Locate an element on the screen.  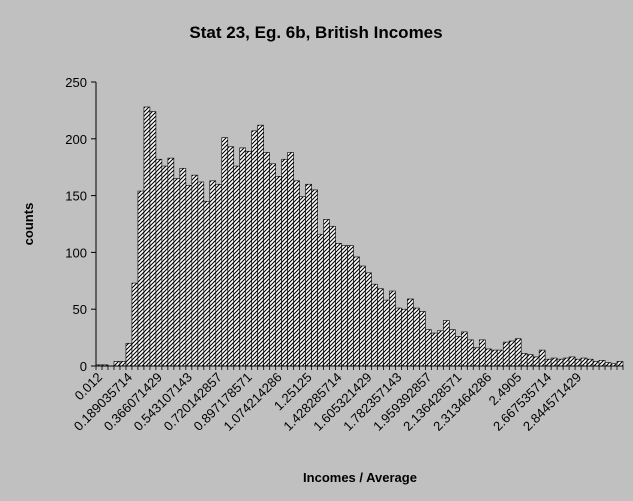
y-axis-title: counts is located at coordinates (28, 224).